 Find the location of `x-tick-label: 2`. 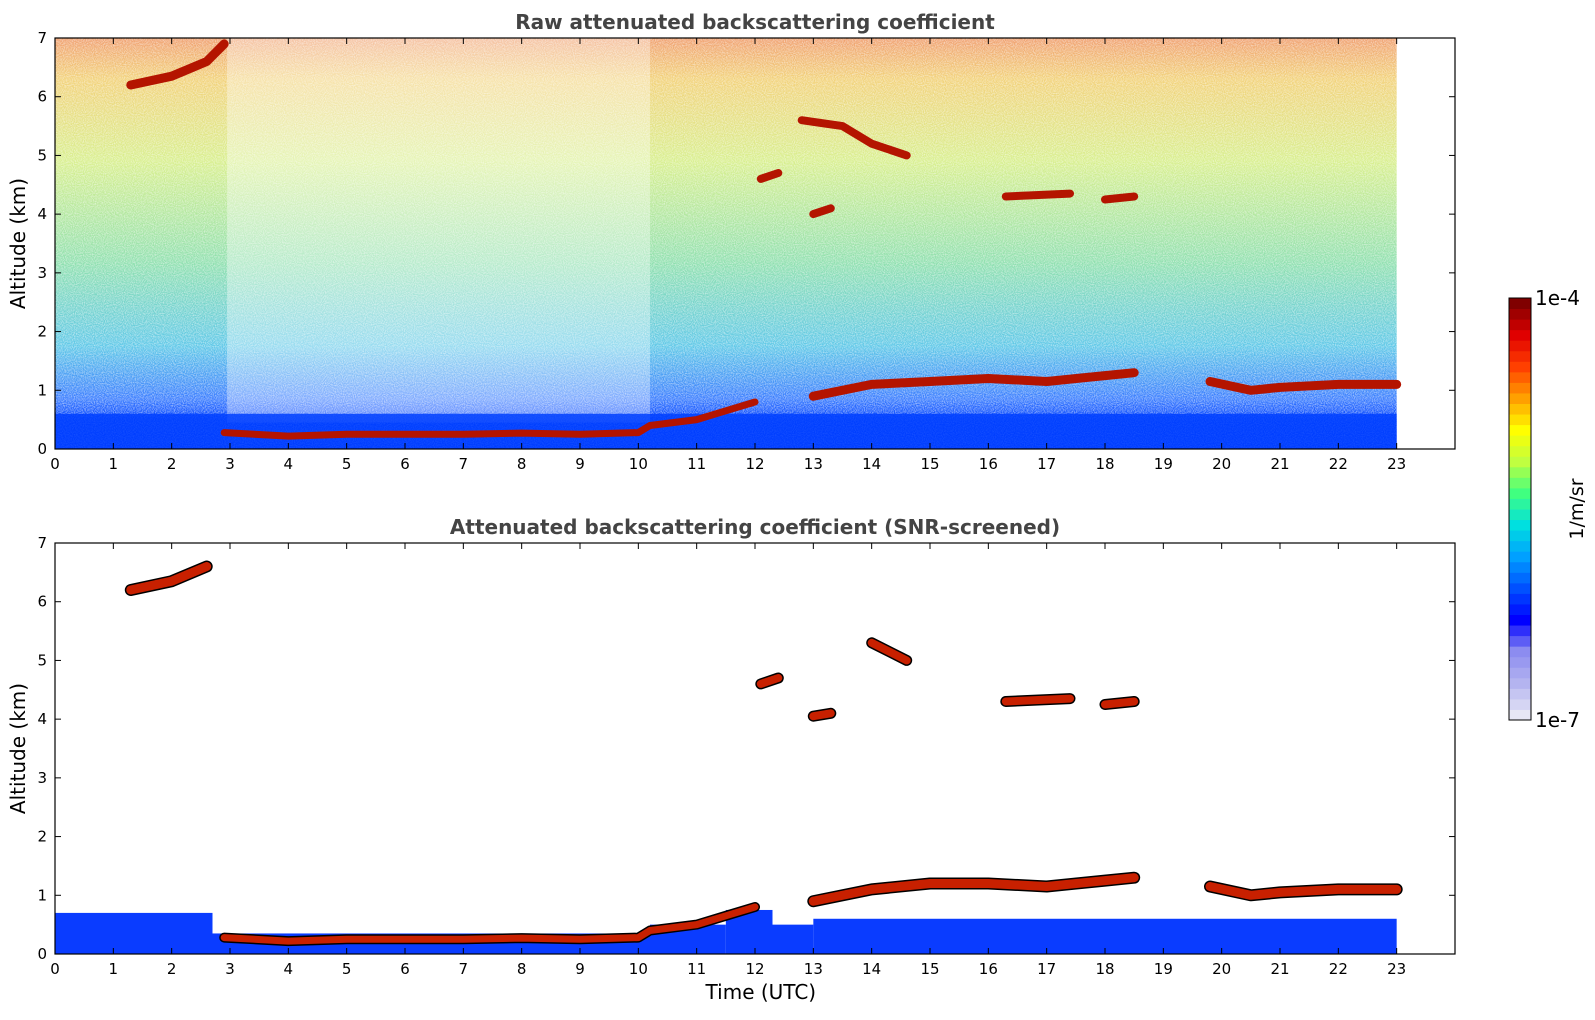

x-tick-label: 2 is located at coordinates (172, 464).